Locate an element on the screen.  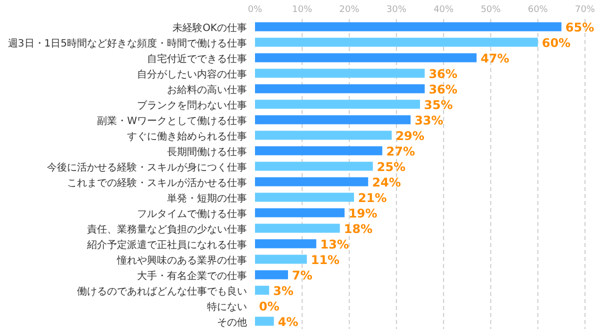
y-tick-label: 今後に活かせる経験・スキルが身につく仕事 is located at coordinates (147, 167).